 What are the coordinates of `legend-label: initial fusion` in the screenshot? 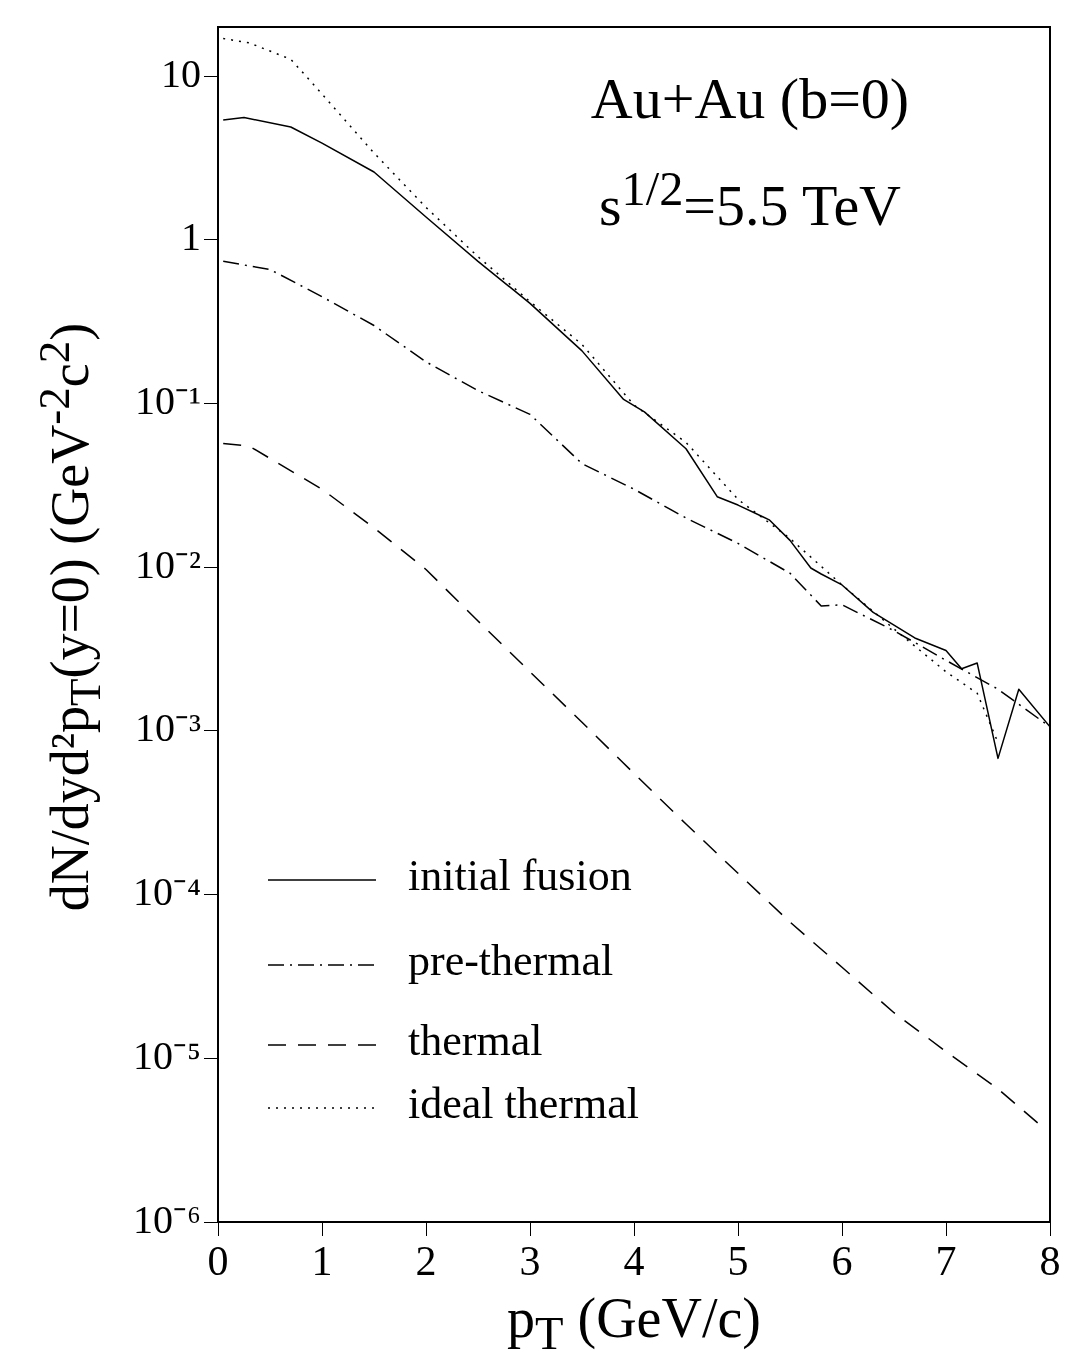 It's located at (520, 875).